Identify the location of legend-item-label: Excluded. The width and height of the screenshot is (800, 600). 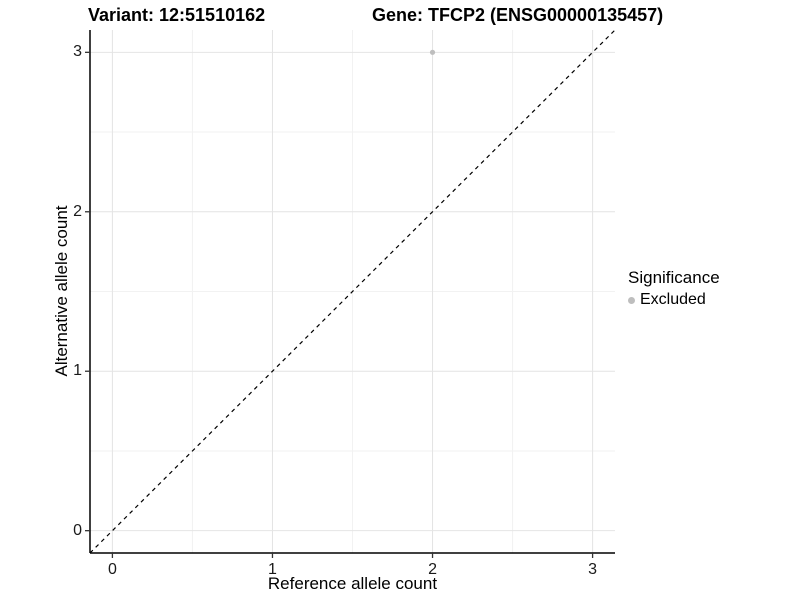
(673, 299).